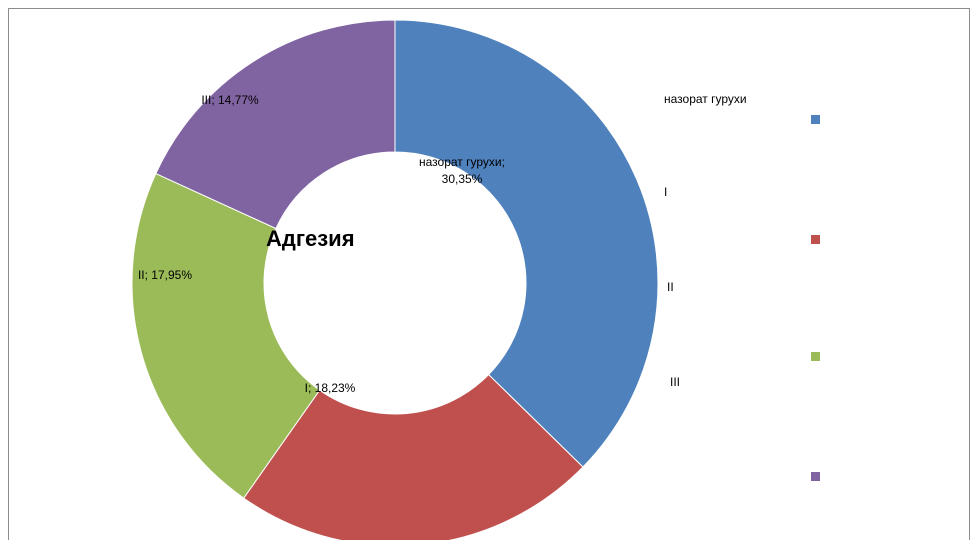 The width and height of the screenshot is (977, 540). What do you see at coordinates (310, 238) in the screenshot?
I see `chart-title: Адгезия` at bounding box center [310, 238].